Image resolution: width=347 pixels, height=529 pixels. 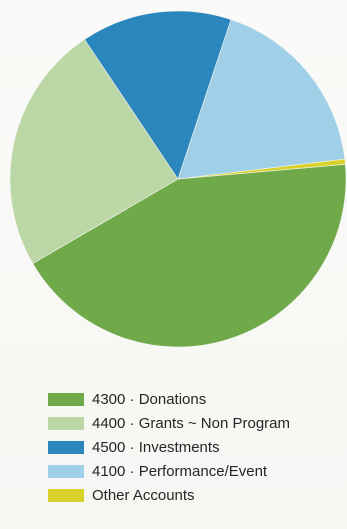 What do you see at coordinates (149, 399) in the screenshot?
I see `legend-label-donations: 4300 · Donations` at bounding box center [149, 399].